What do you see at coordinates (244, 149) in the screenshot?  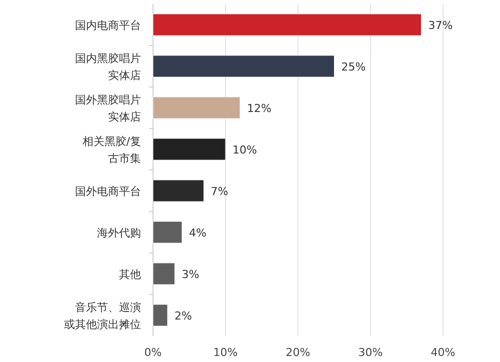 I see `data-label: 10%` at bounding box center [244, 149].